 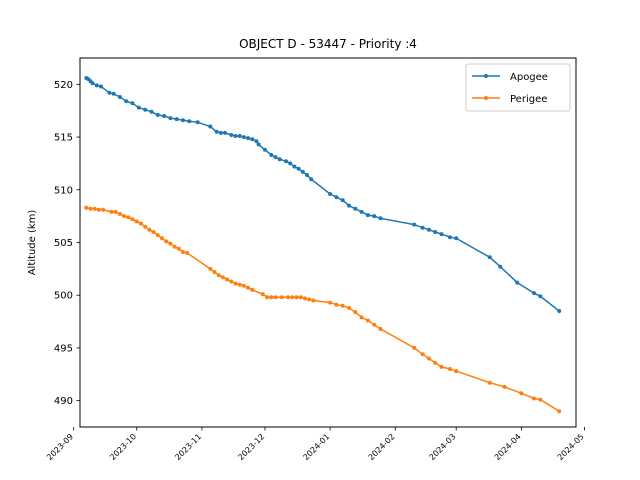 I want to click on y-axis: 490 495 500 505 510 515 520, so click(x=67, y=243).